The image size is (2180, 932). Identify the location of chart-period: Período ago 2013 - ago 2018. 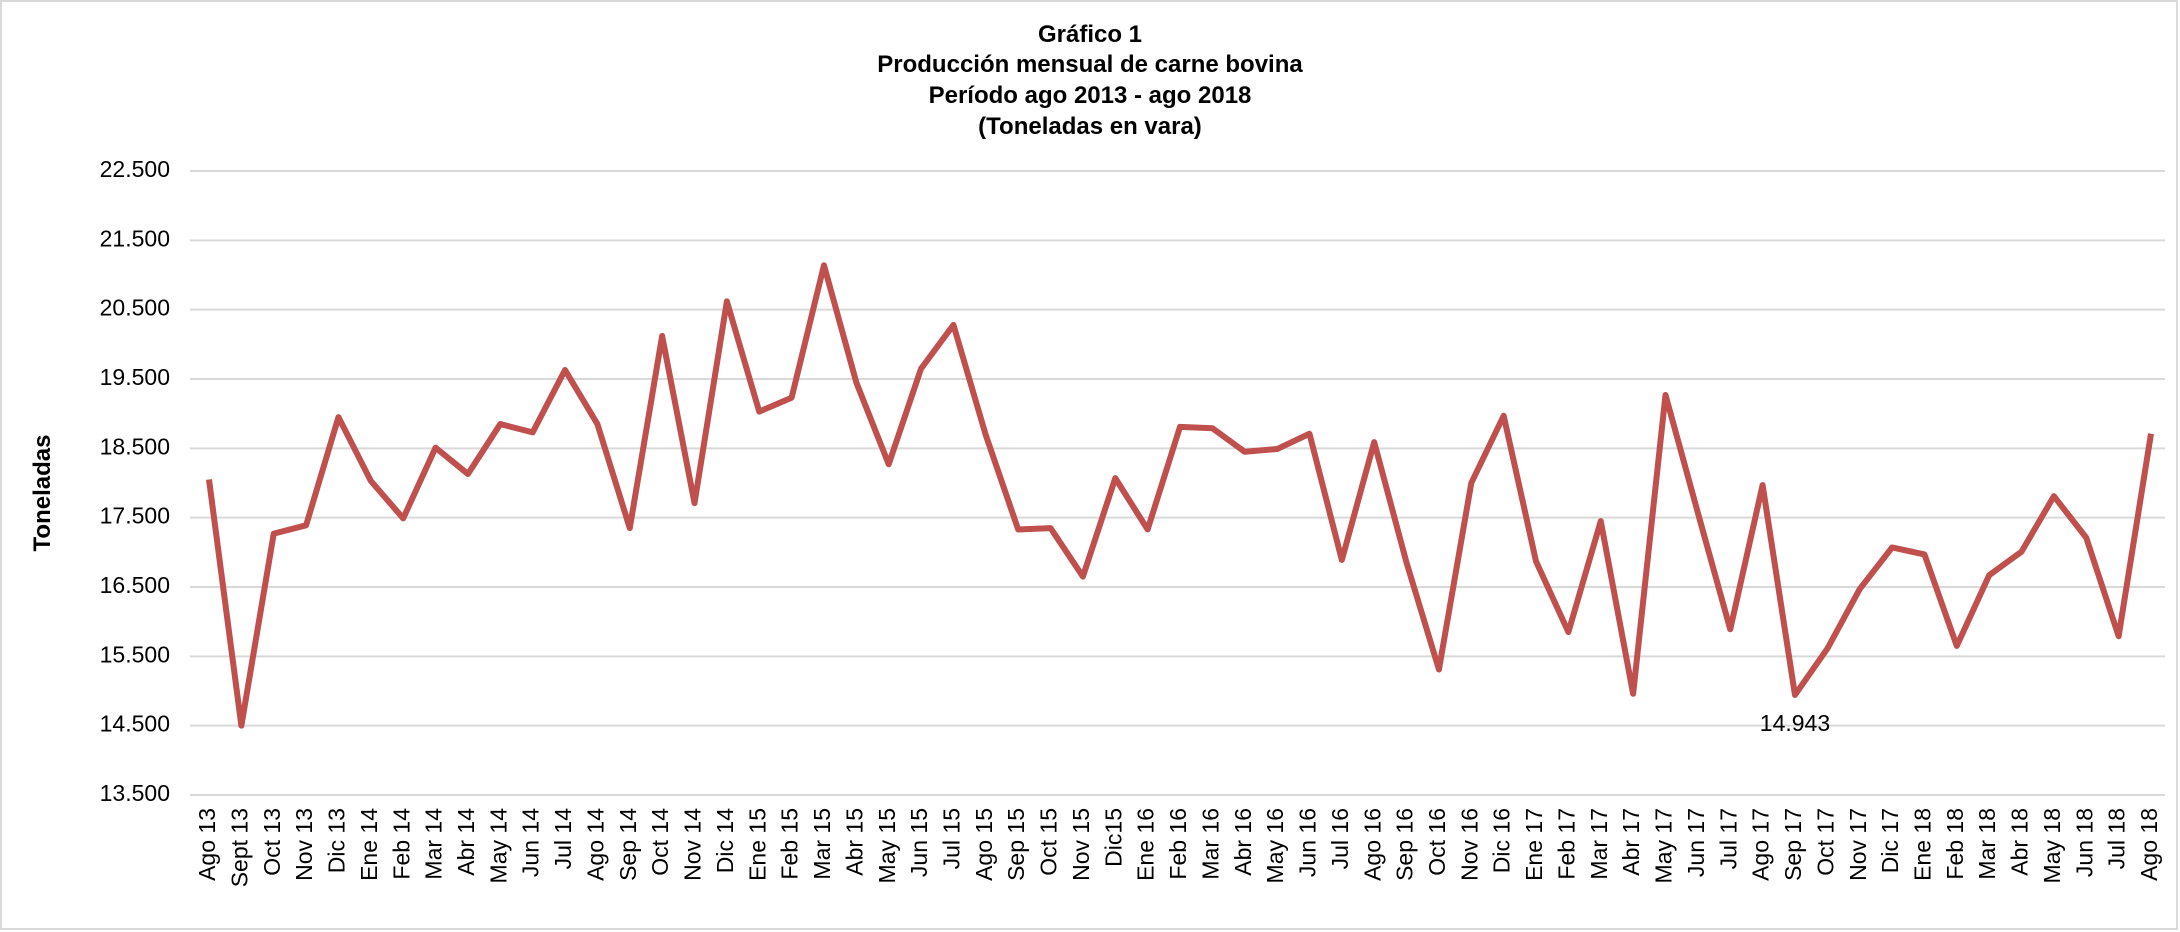
(1090, 95).